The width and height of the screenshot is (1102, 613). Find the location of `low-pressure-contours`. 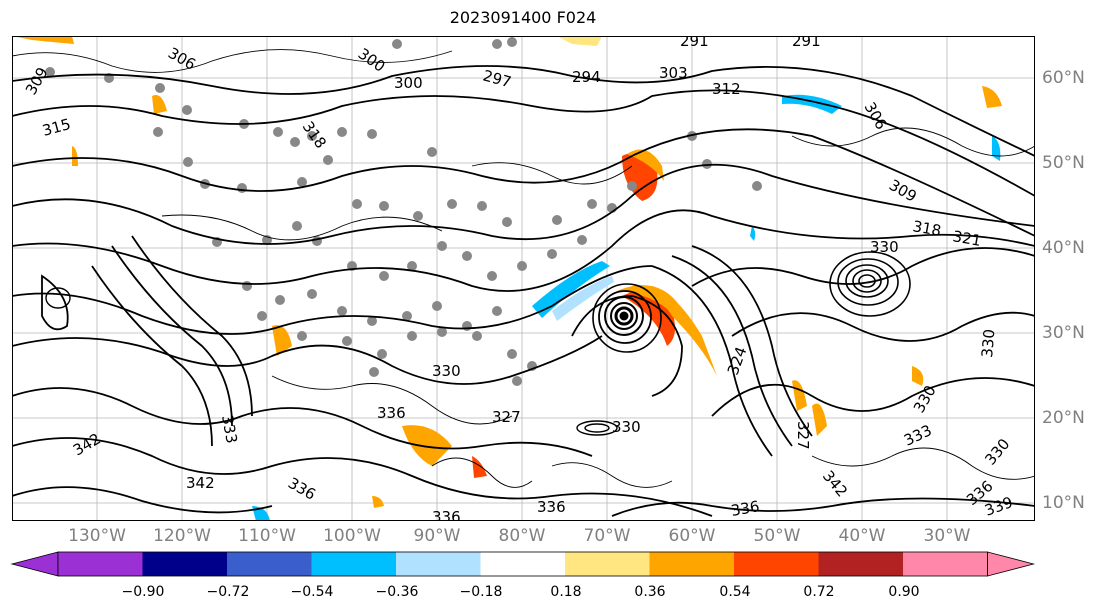

low-pressure-contours is located at coordinates (870, 284).